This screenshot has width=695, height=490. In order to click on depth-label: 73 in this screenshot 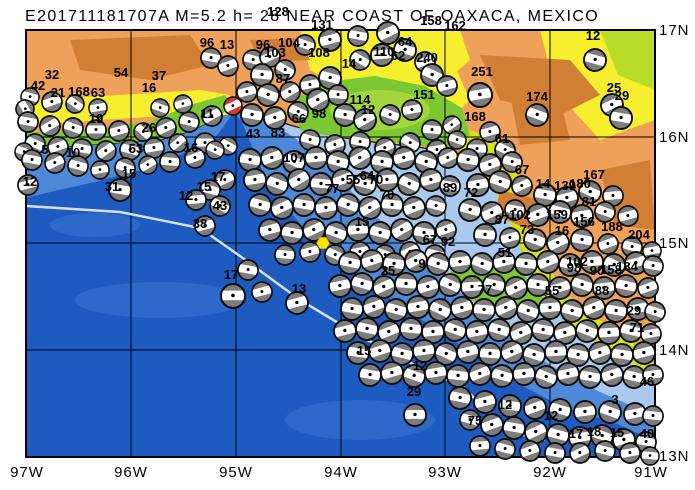, I will do `click(527, 229)`.